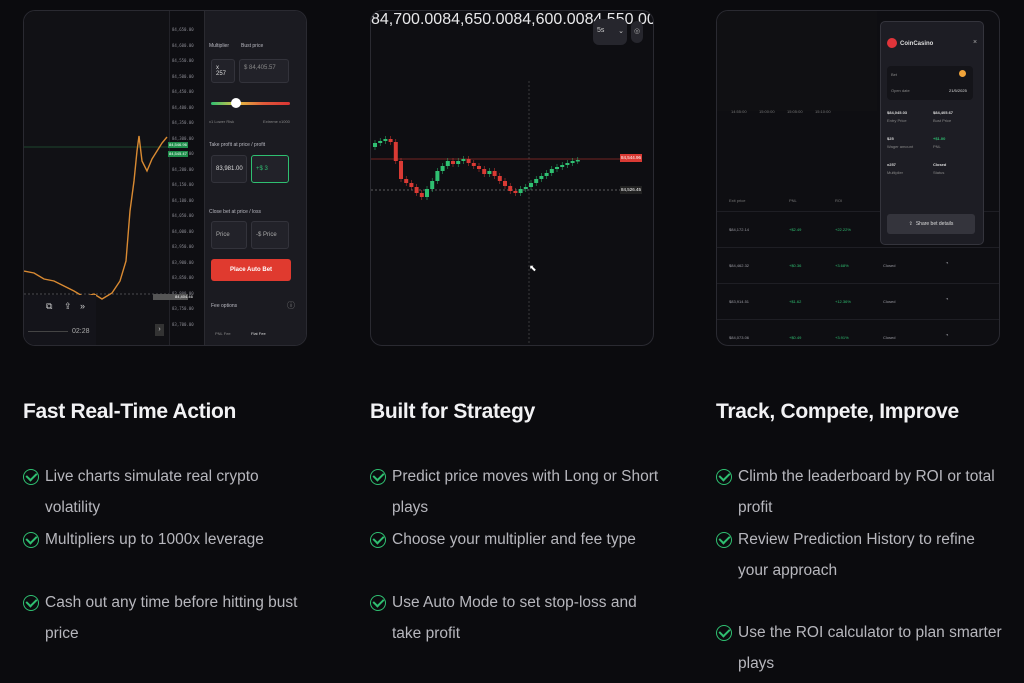 This screenshot has height=683, width=1024. Describe the element at coordinates (159, 330) in the screenshot. I see `next-icon: ›` at that location.